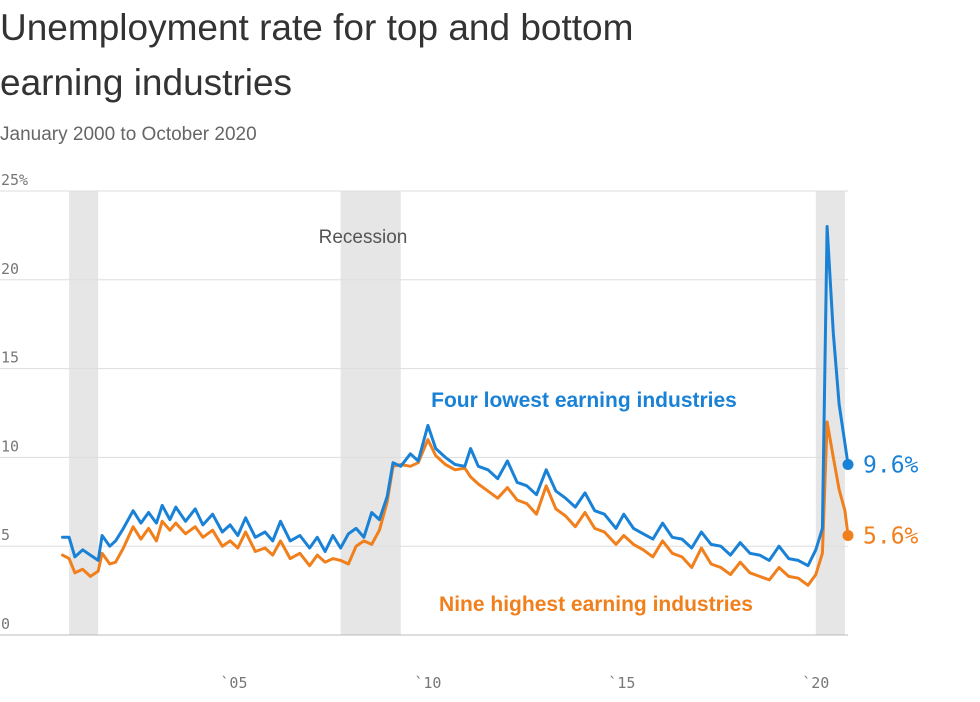  What do you see at coordinates (5, 624) in the screenshot?
I see `y-tick-label-0: 0` at bounding box center [5, 624].